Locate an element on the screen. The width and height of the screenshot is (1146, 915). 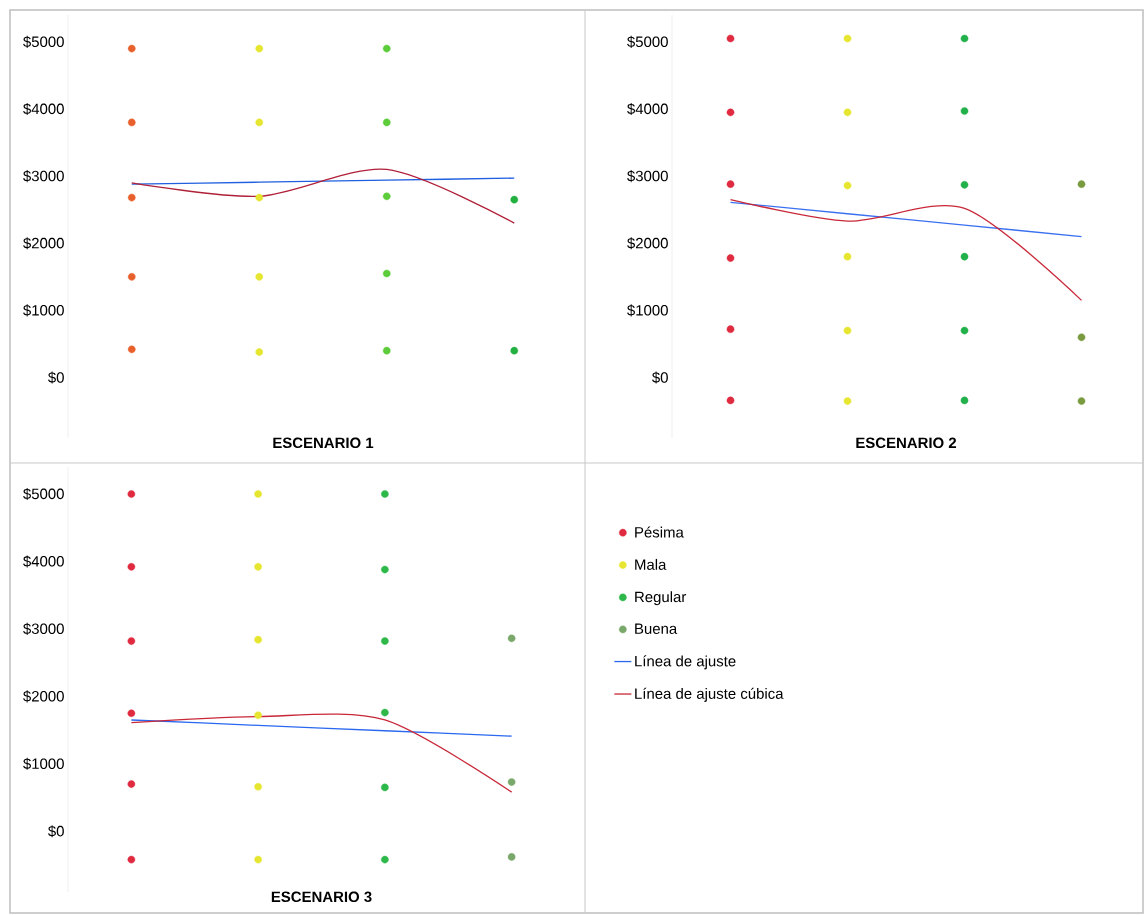
x-axis-title: ESCENARIO 1 is located at coordinates (323, 443).